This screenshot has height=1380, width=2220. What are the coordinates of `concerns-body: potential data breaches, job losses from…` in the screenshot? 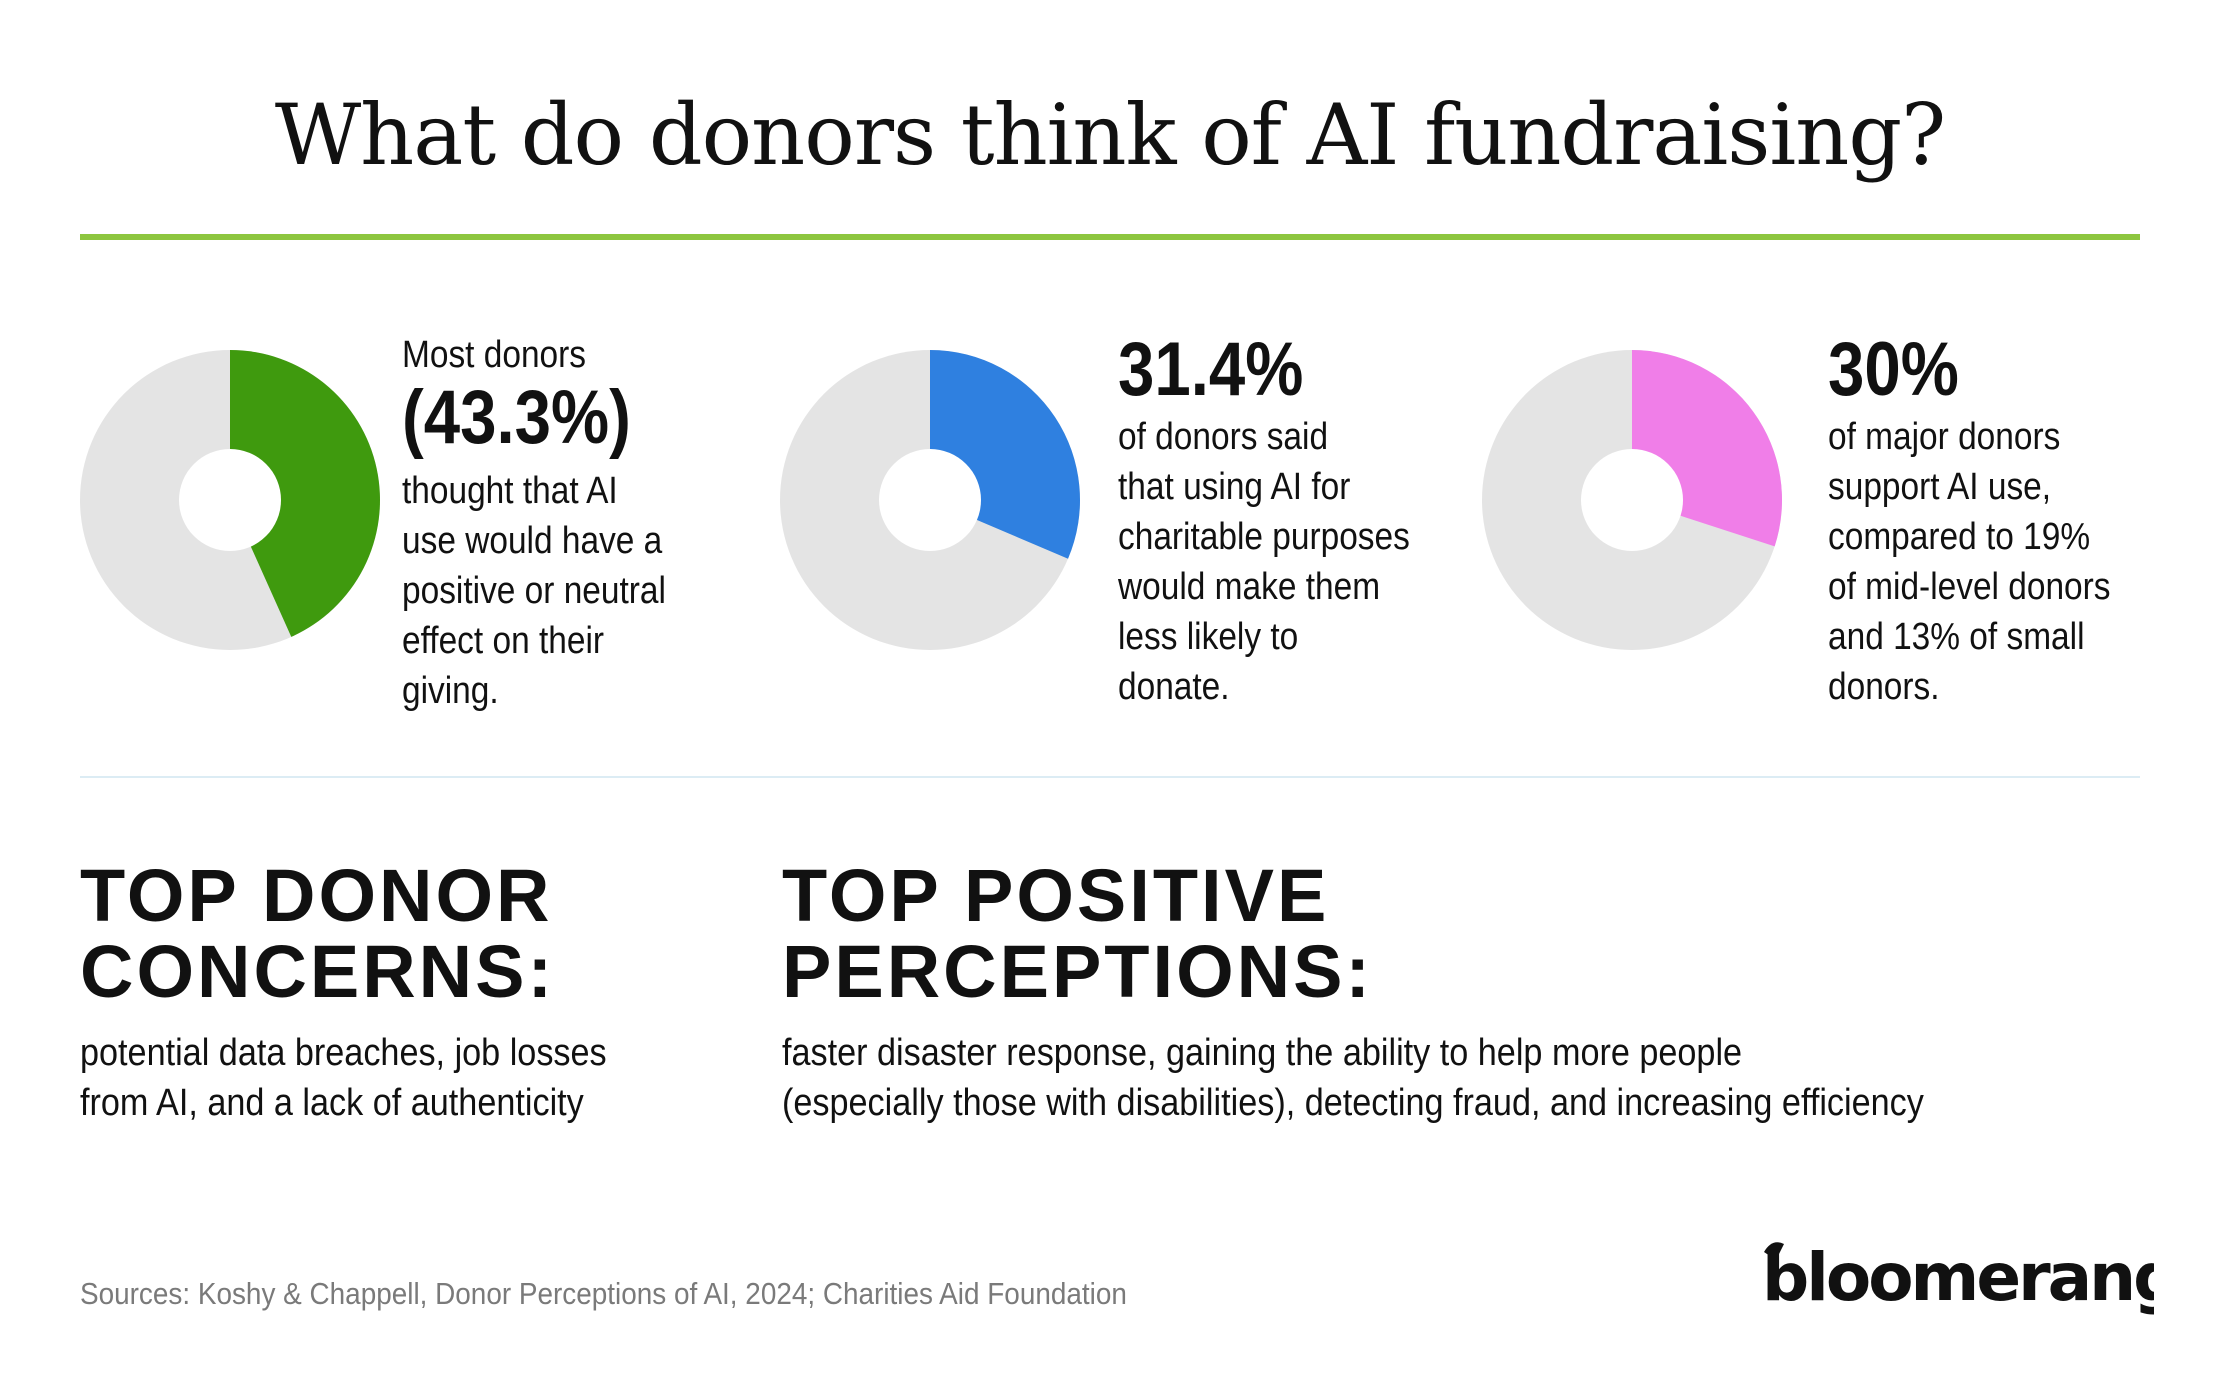 It's located at (343, 1078).